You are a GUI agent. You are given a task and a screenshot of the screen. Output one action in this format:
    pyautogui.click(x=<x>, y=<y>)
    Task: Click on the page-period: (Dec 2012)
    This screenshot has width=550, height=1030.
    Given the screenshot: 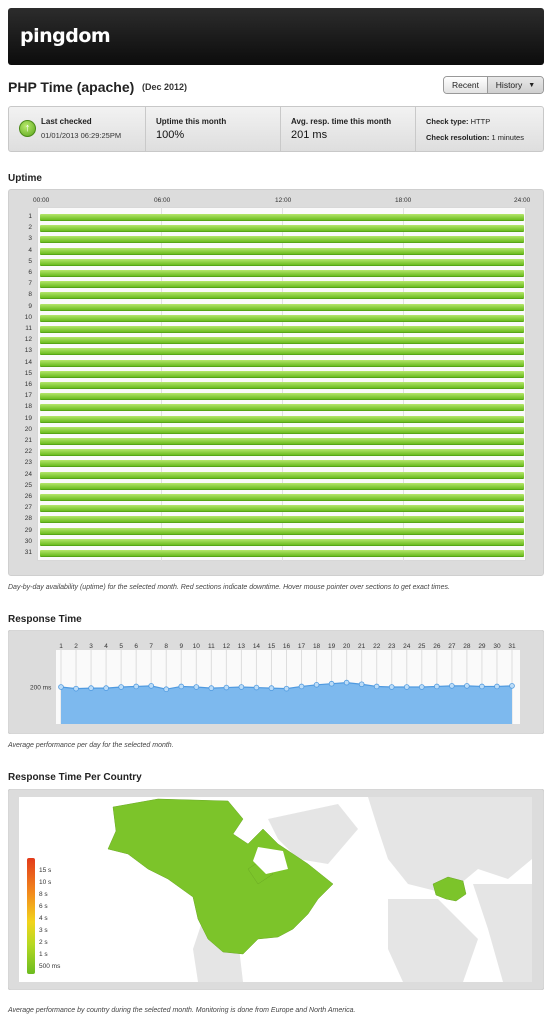 What is the action you would take?
    pyautogui.click(x=165, y=87)
    